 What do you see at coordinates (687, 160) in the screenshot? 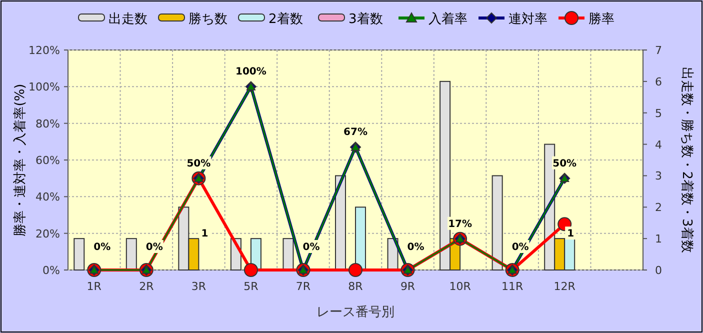
I see `y2-axis-title: 出走数・勝ち数・2着数・3着数` at bounding box center [687, 160].